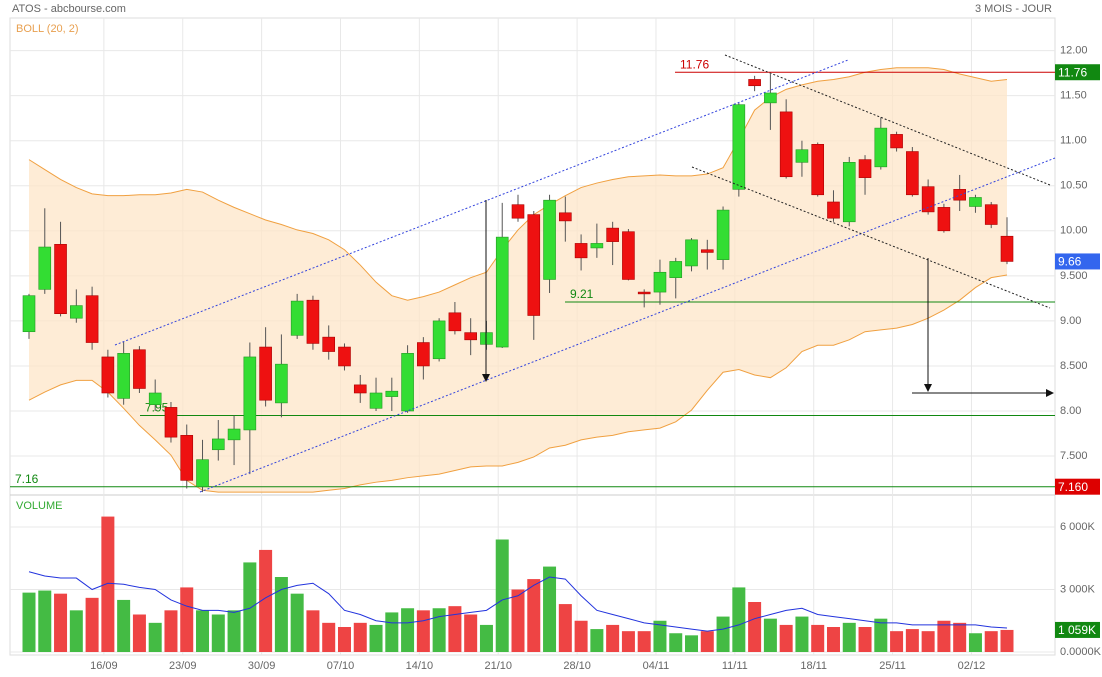 The image size is (1102, 677). What do you see at coordinates (1074, 366) in the screenshot?
I see `y-tick-label: 8.500` at bounding box center [1074, 366].